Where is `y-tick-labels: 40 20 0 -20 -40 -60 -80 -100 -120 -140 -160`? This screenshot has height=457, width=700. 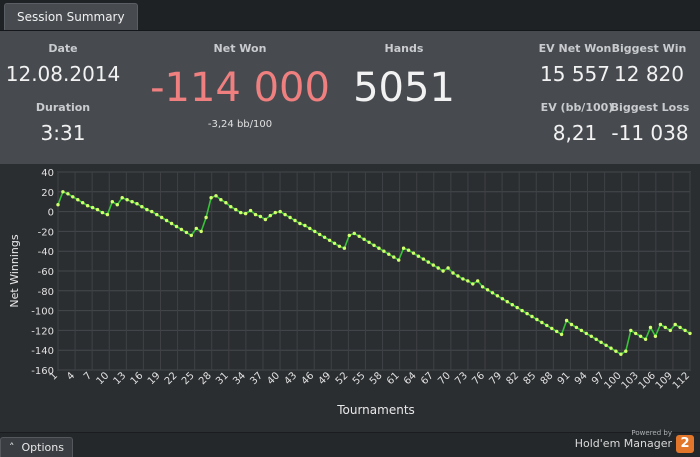 y-tick-labels: 40 20 0 -20 -40 -60 -80 -100 -120 -140 -160 is located at coordinates (42, 272).